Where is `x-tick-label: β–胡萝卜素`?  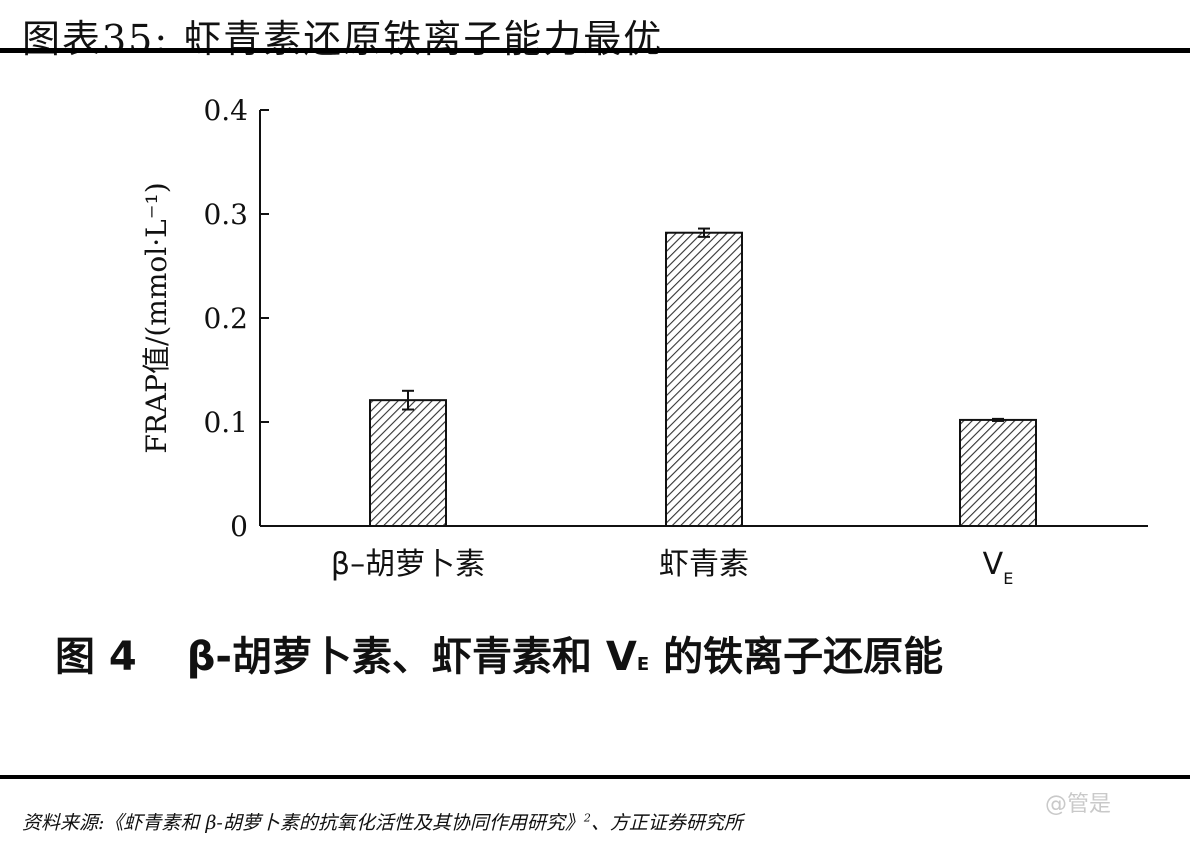 x-tick-label: β–胡萝卜素 is located at coordinates (408, 564).